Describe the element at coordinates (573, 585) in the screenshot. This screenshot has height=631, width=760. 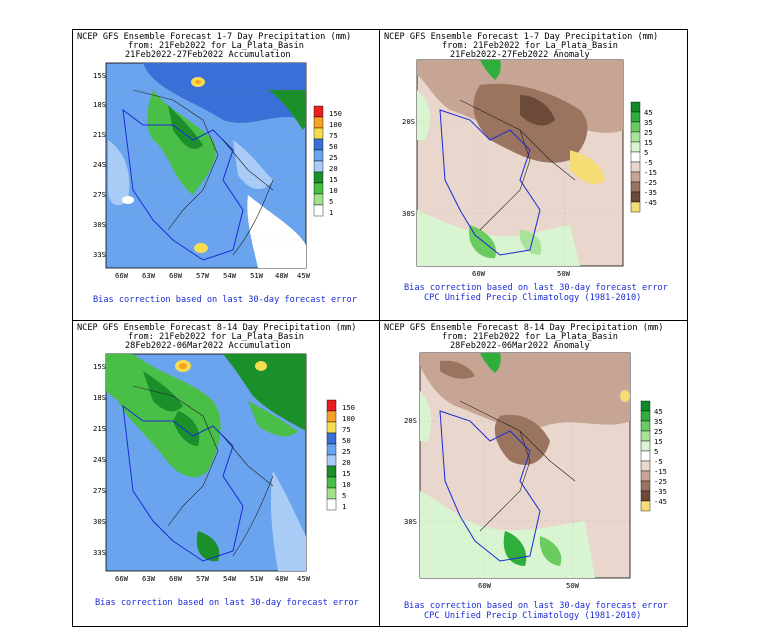
I see `lon-label: 50W` at that location.